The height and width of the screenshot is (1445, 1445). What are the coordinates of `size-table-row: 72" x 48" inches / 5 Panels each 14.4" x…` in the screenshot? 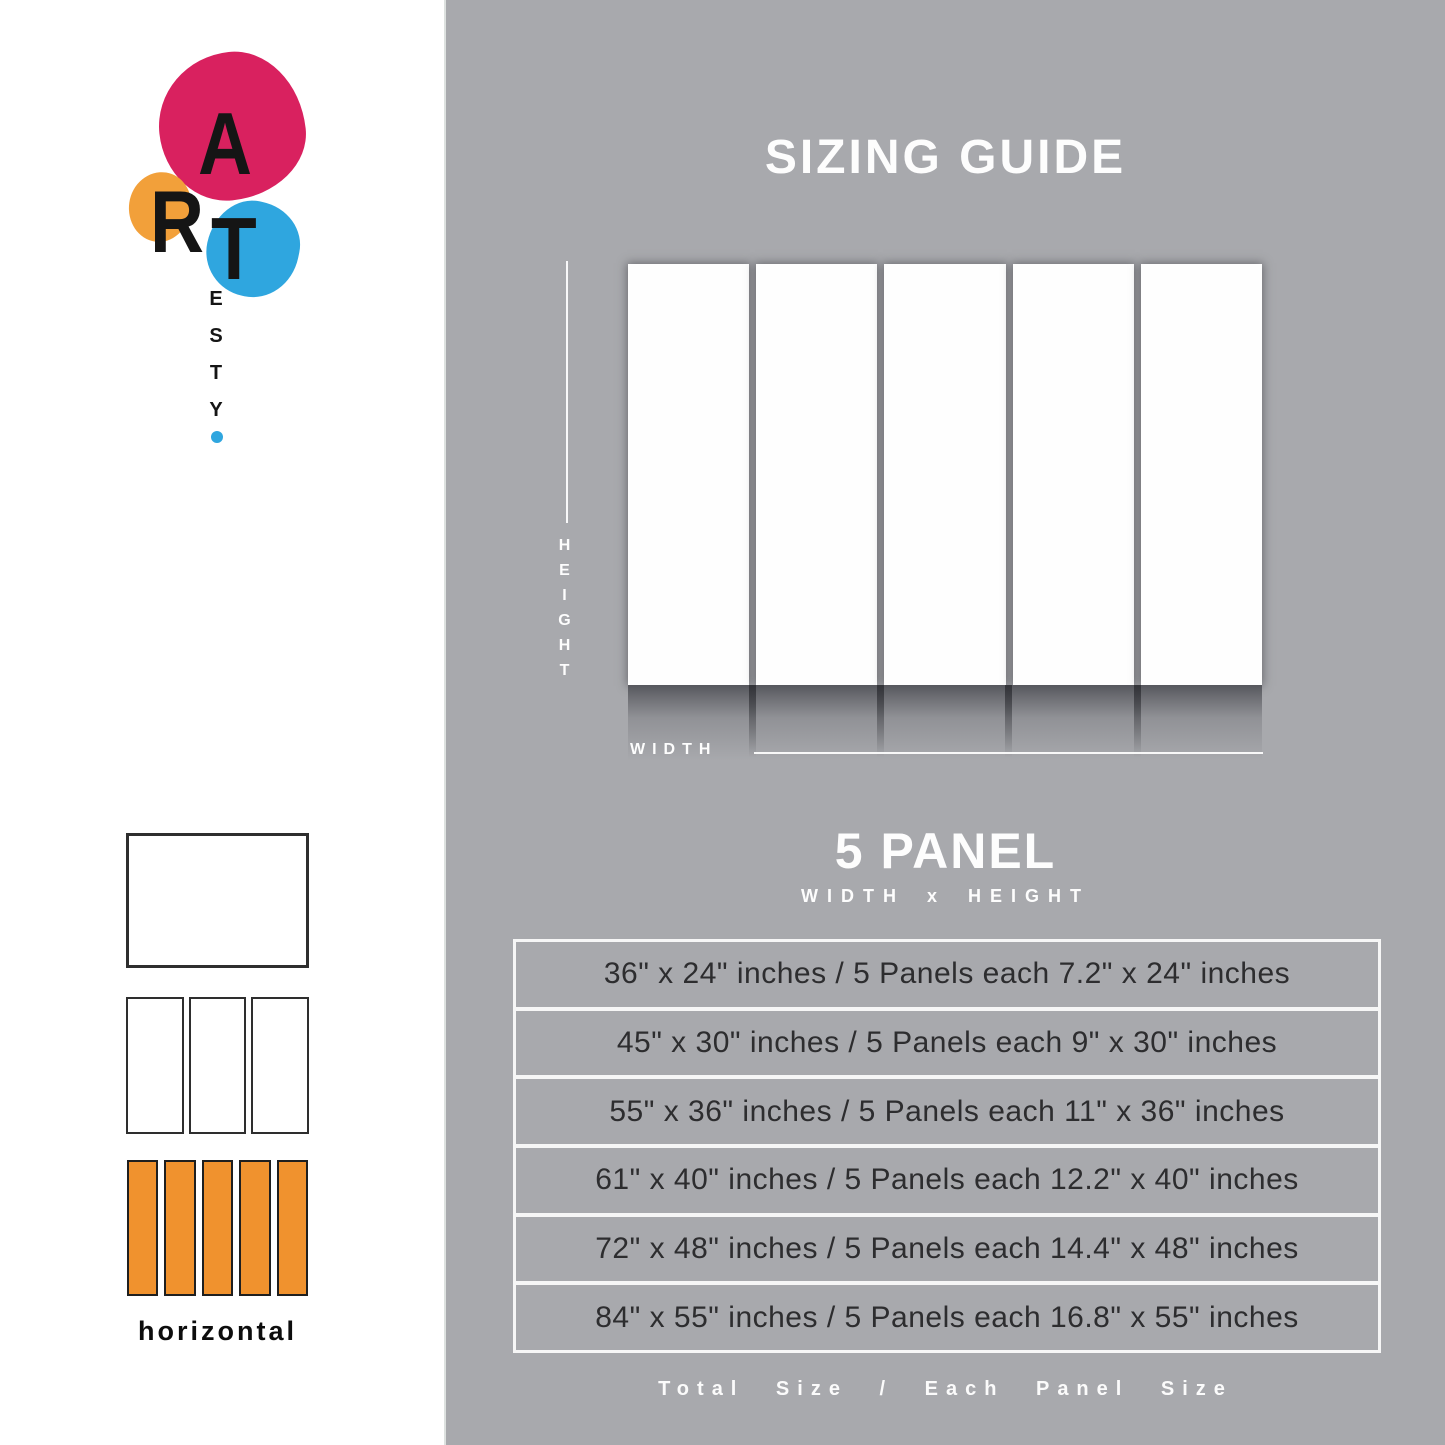 It's located at (947, 1251).